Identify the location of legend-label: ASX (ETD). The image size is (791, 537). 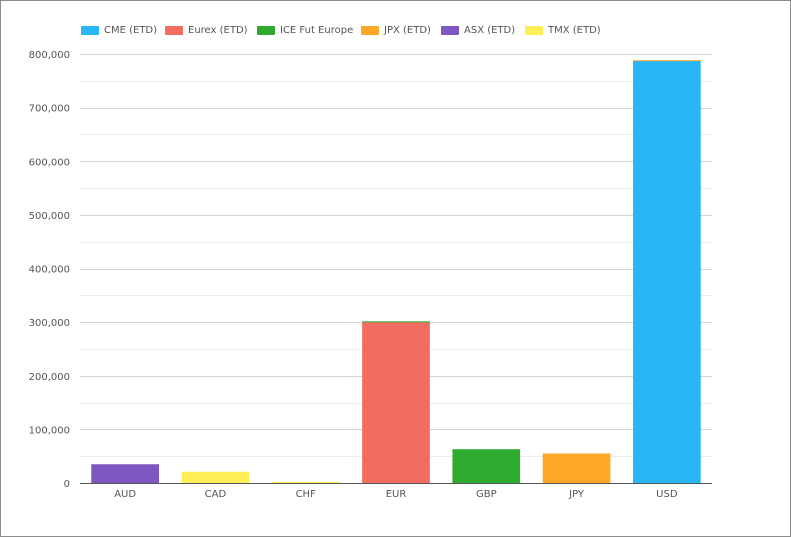
(490, 30).